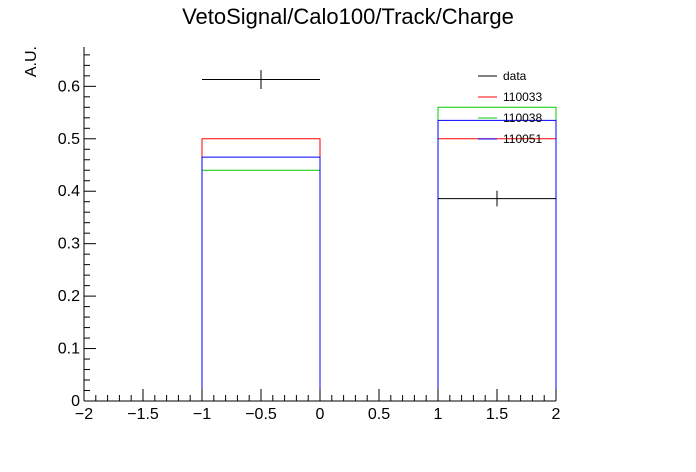 This screenshot has height=472, width=696. I want to click on legend: data 110033 110038 110051, so click(510, 107).